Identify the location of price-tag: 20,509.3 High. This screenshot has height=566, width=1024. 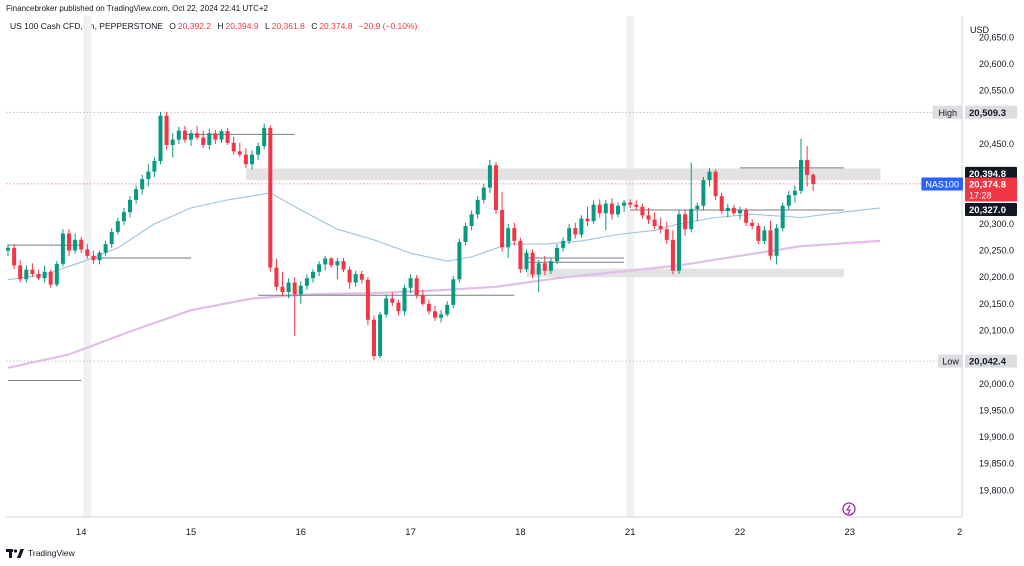
(974, 112).